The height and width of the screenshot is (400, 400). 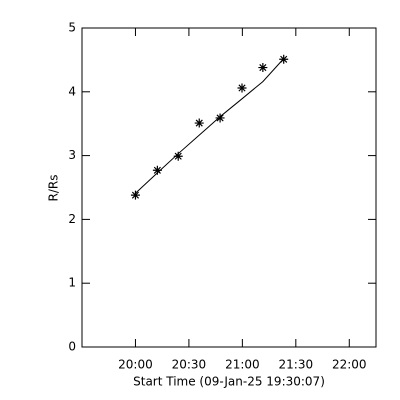 I want to click on y-tick-label: 3, so click(x=72, y=155).